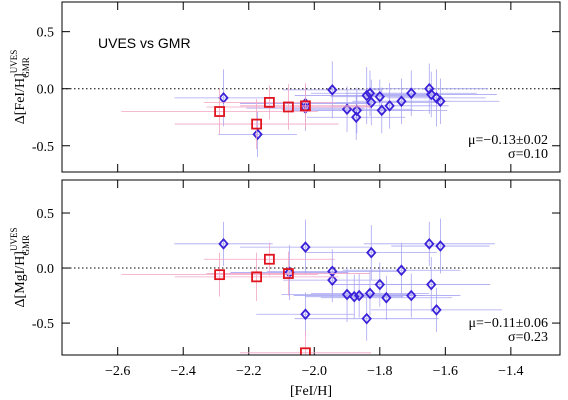 This screenshot has height=400, width=568. I want to click on y-axis-label: Δ[MgI/H]UVES GMR, so click(20, 268).